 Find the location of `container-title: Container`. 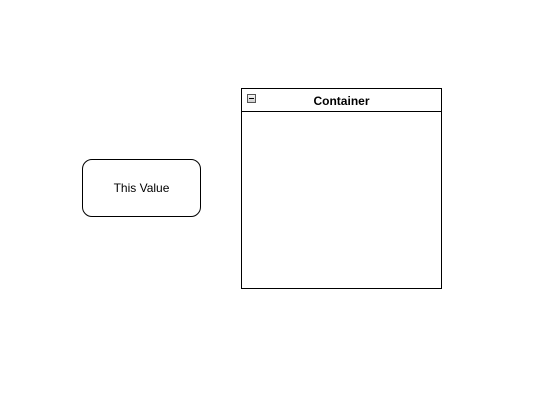

container-title: Container is located at coordinates (341, 101).